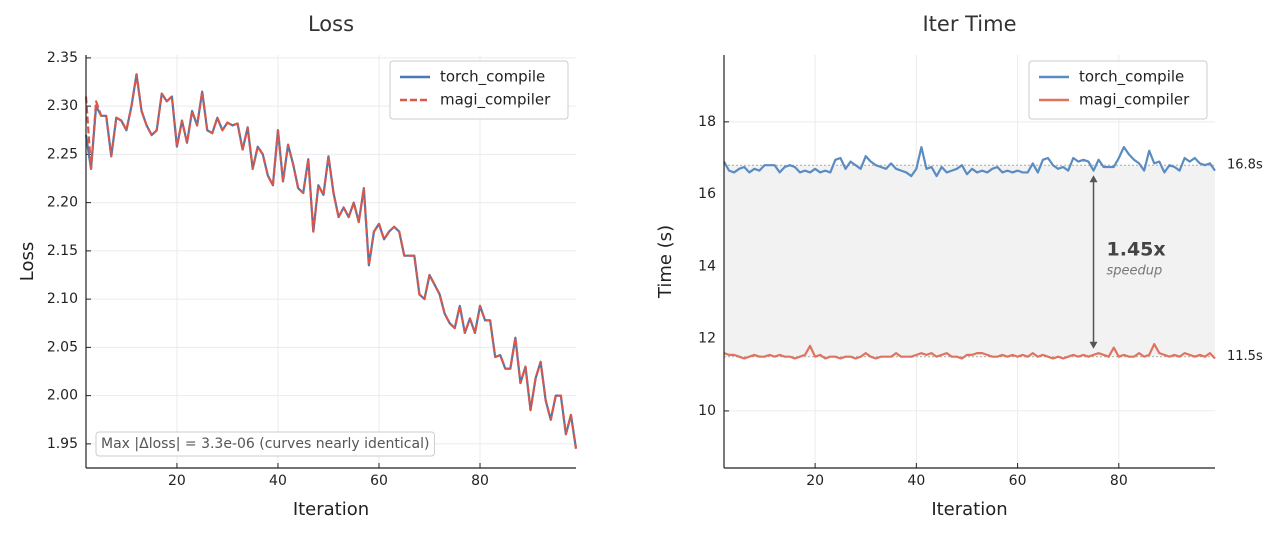  I want to click on y-tick-label: 14, so click(707, 266).